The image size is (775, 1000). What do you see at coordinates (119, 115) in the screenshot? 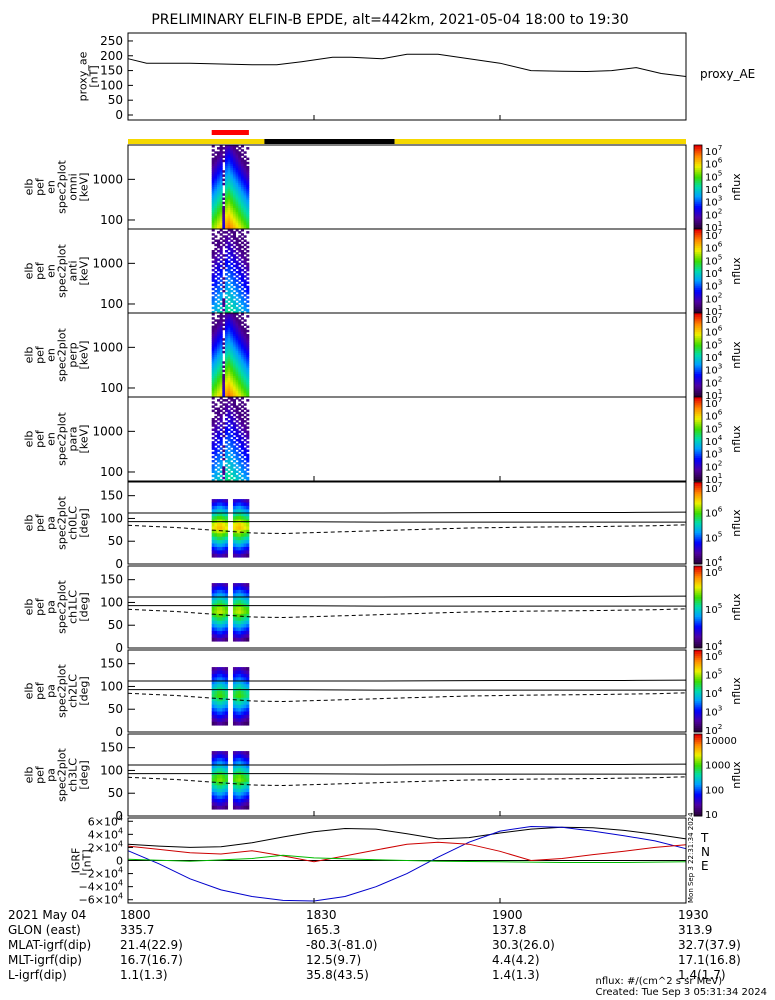
I see `proxy-ae-ytick-label: 0` at bounding box center [119, 115].